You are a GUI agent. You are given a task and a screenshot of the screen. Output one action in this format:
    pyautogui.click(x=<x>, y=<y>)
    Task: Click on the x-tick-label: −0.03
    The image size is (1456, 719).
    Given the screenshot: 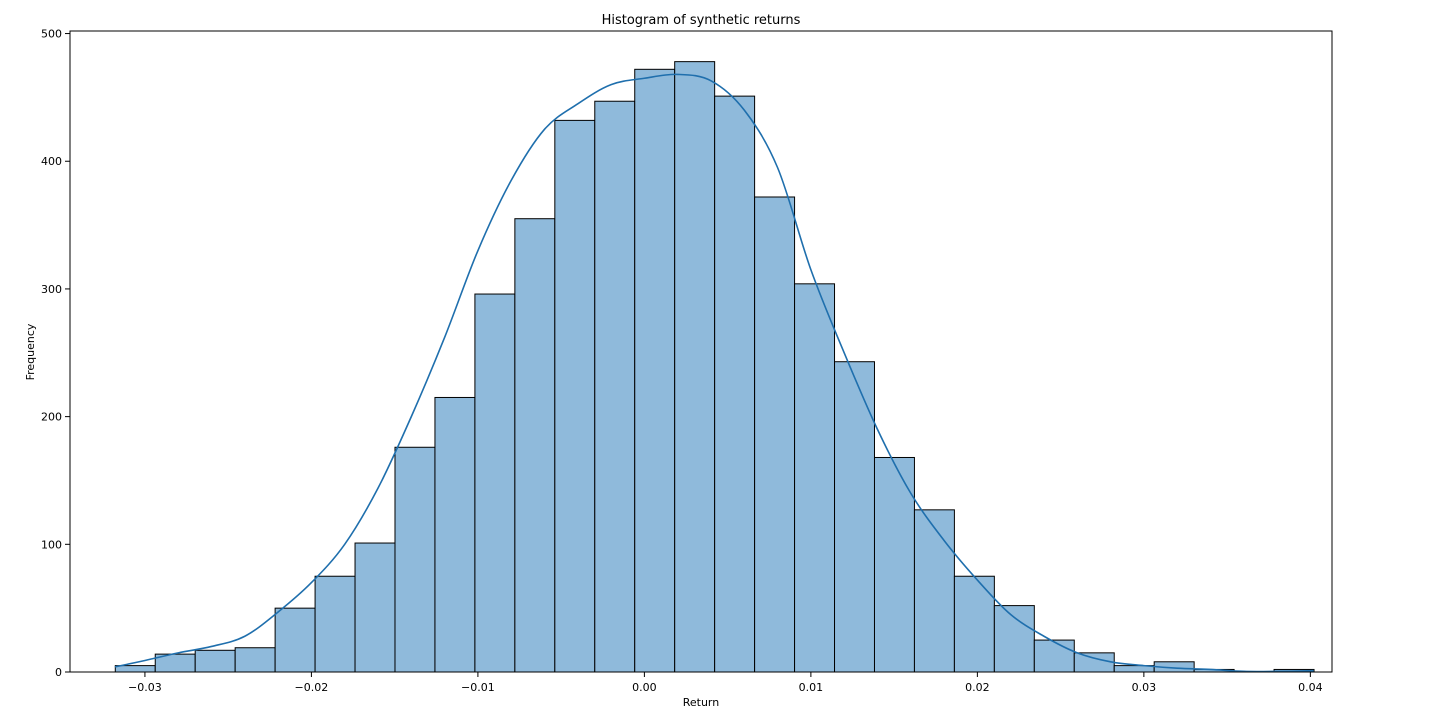 What is the action you would take?
    pyautogui.click(x=145, y=687)
    